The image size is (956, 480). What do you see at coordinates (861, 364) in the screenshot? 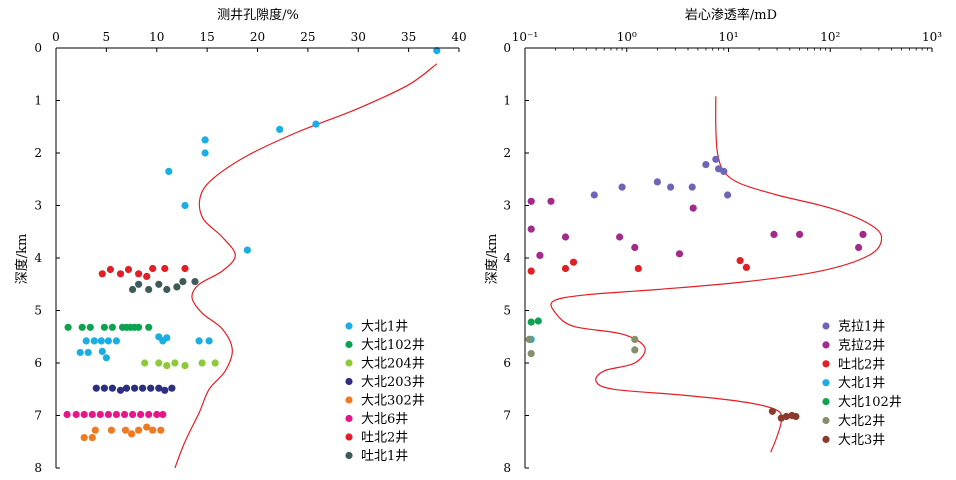
I see `legend-label: 吐北2井` at bounding box center [861, 364].